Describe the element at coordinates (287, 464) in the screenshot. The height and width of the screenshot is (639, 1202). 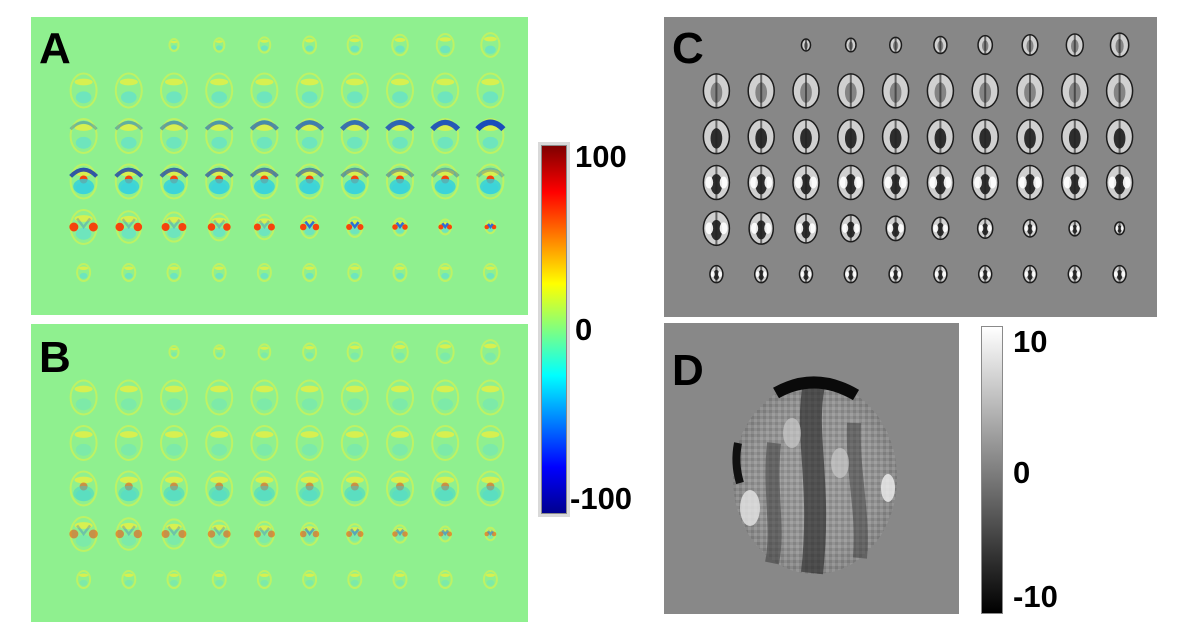
I see `panel-b-slices` at that location.